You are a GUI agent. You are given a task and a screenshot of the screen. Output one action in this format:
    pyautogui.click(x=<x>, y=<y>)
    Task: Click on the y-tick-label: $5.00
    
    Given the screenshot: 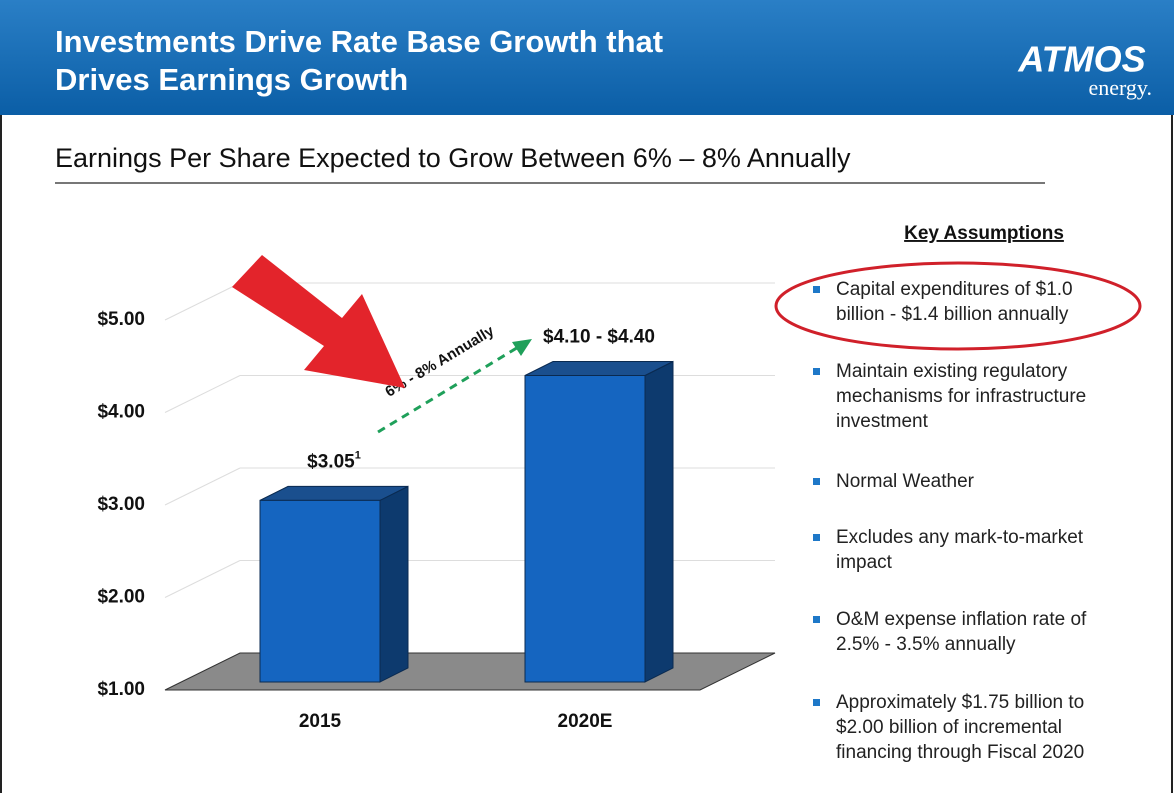 What is the action you would take?
    pyautogui.click(x=121, y=319)
    